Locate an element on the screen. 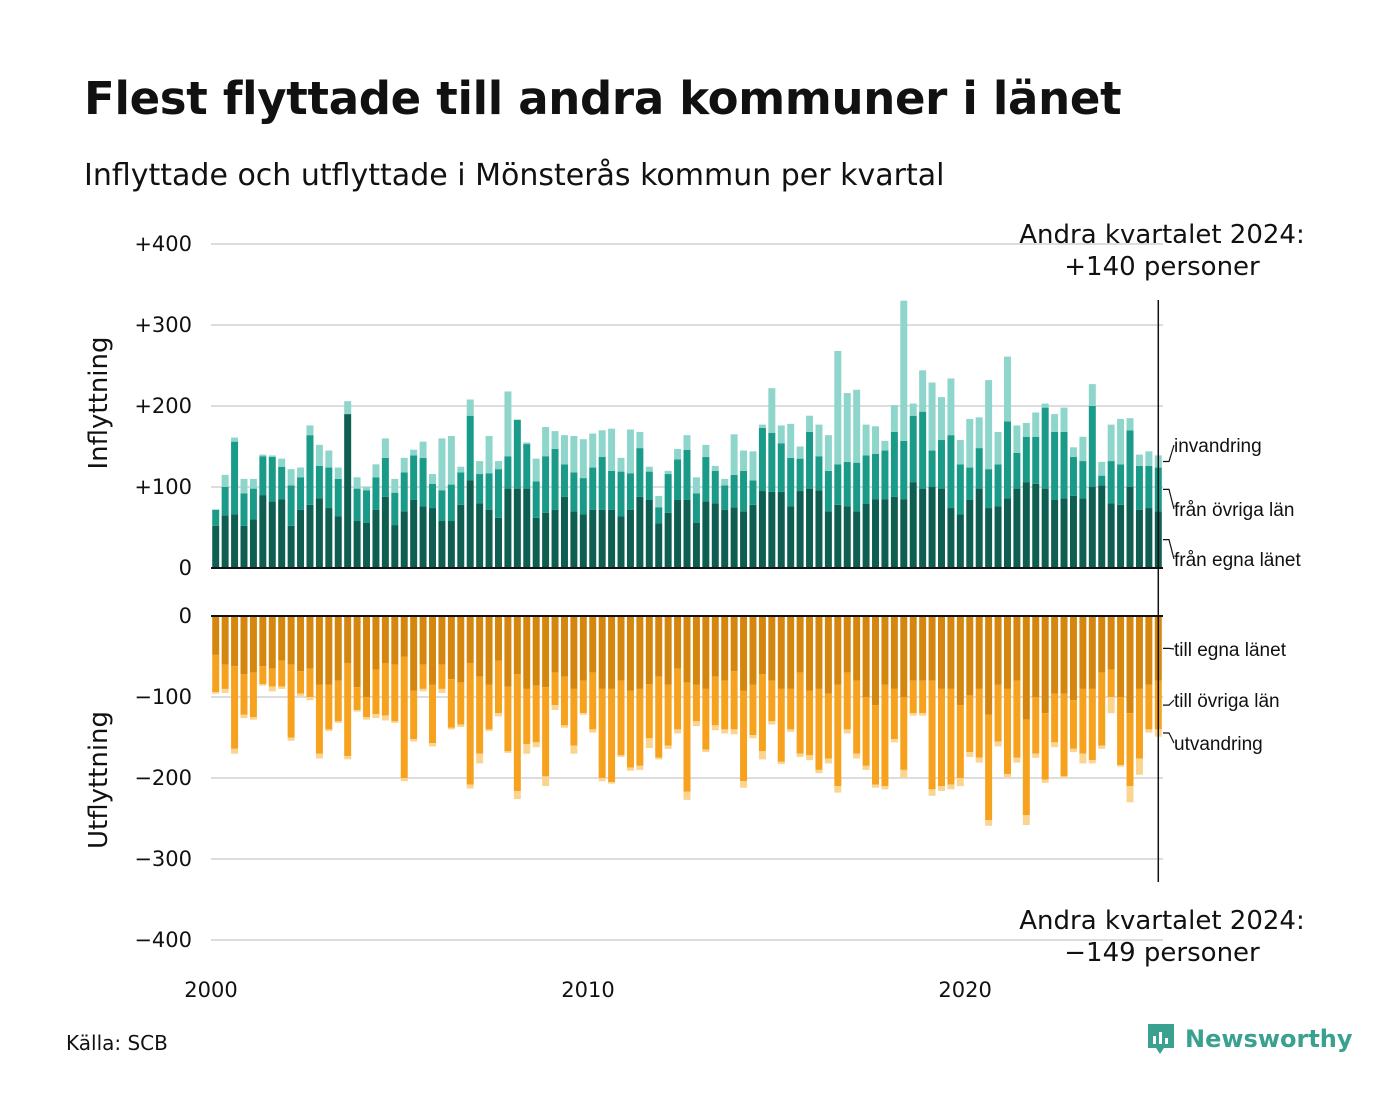 This screenshot has height=1120, width=1400. series-label-out: till egna länet is located at coordinates (1230, 650).